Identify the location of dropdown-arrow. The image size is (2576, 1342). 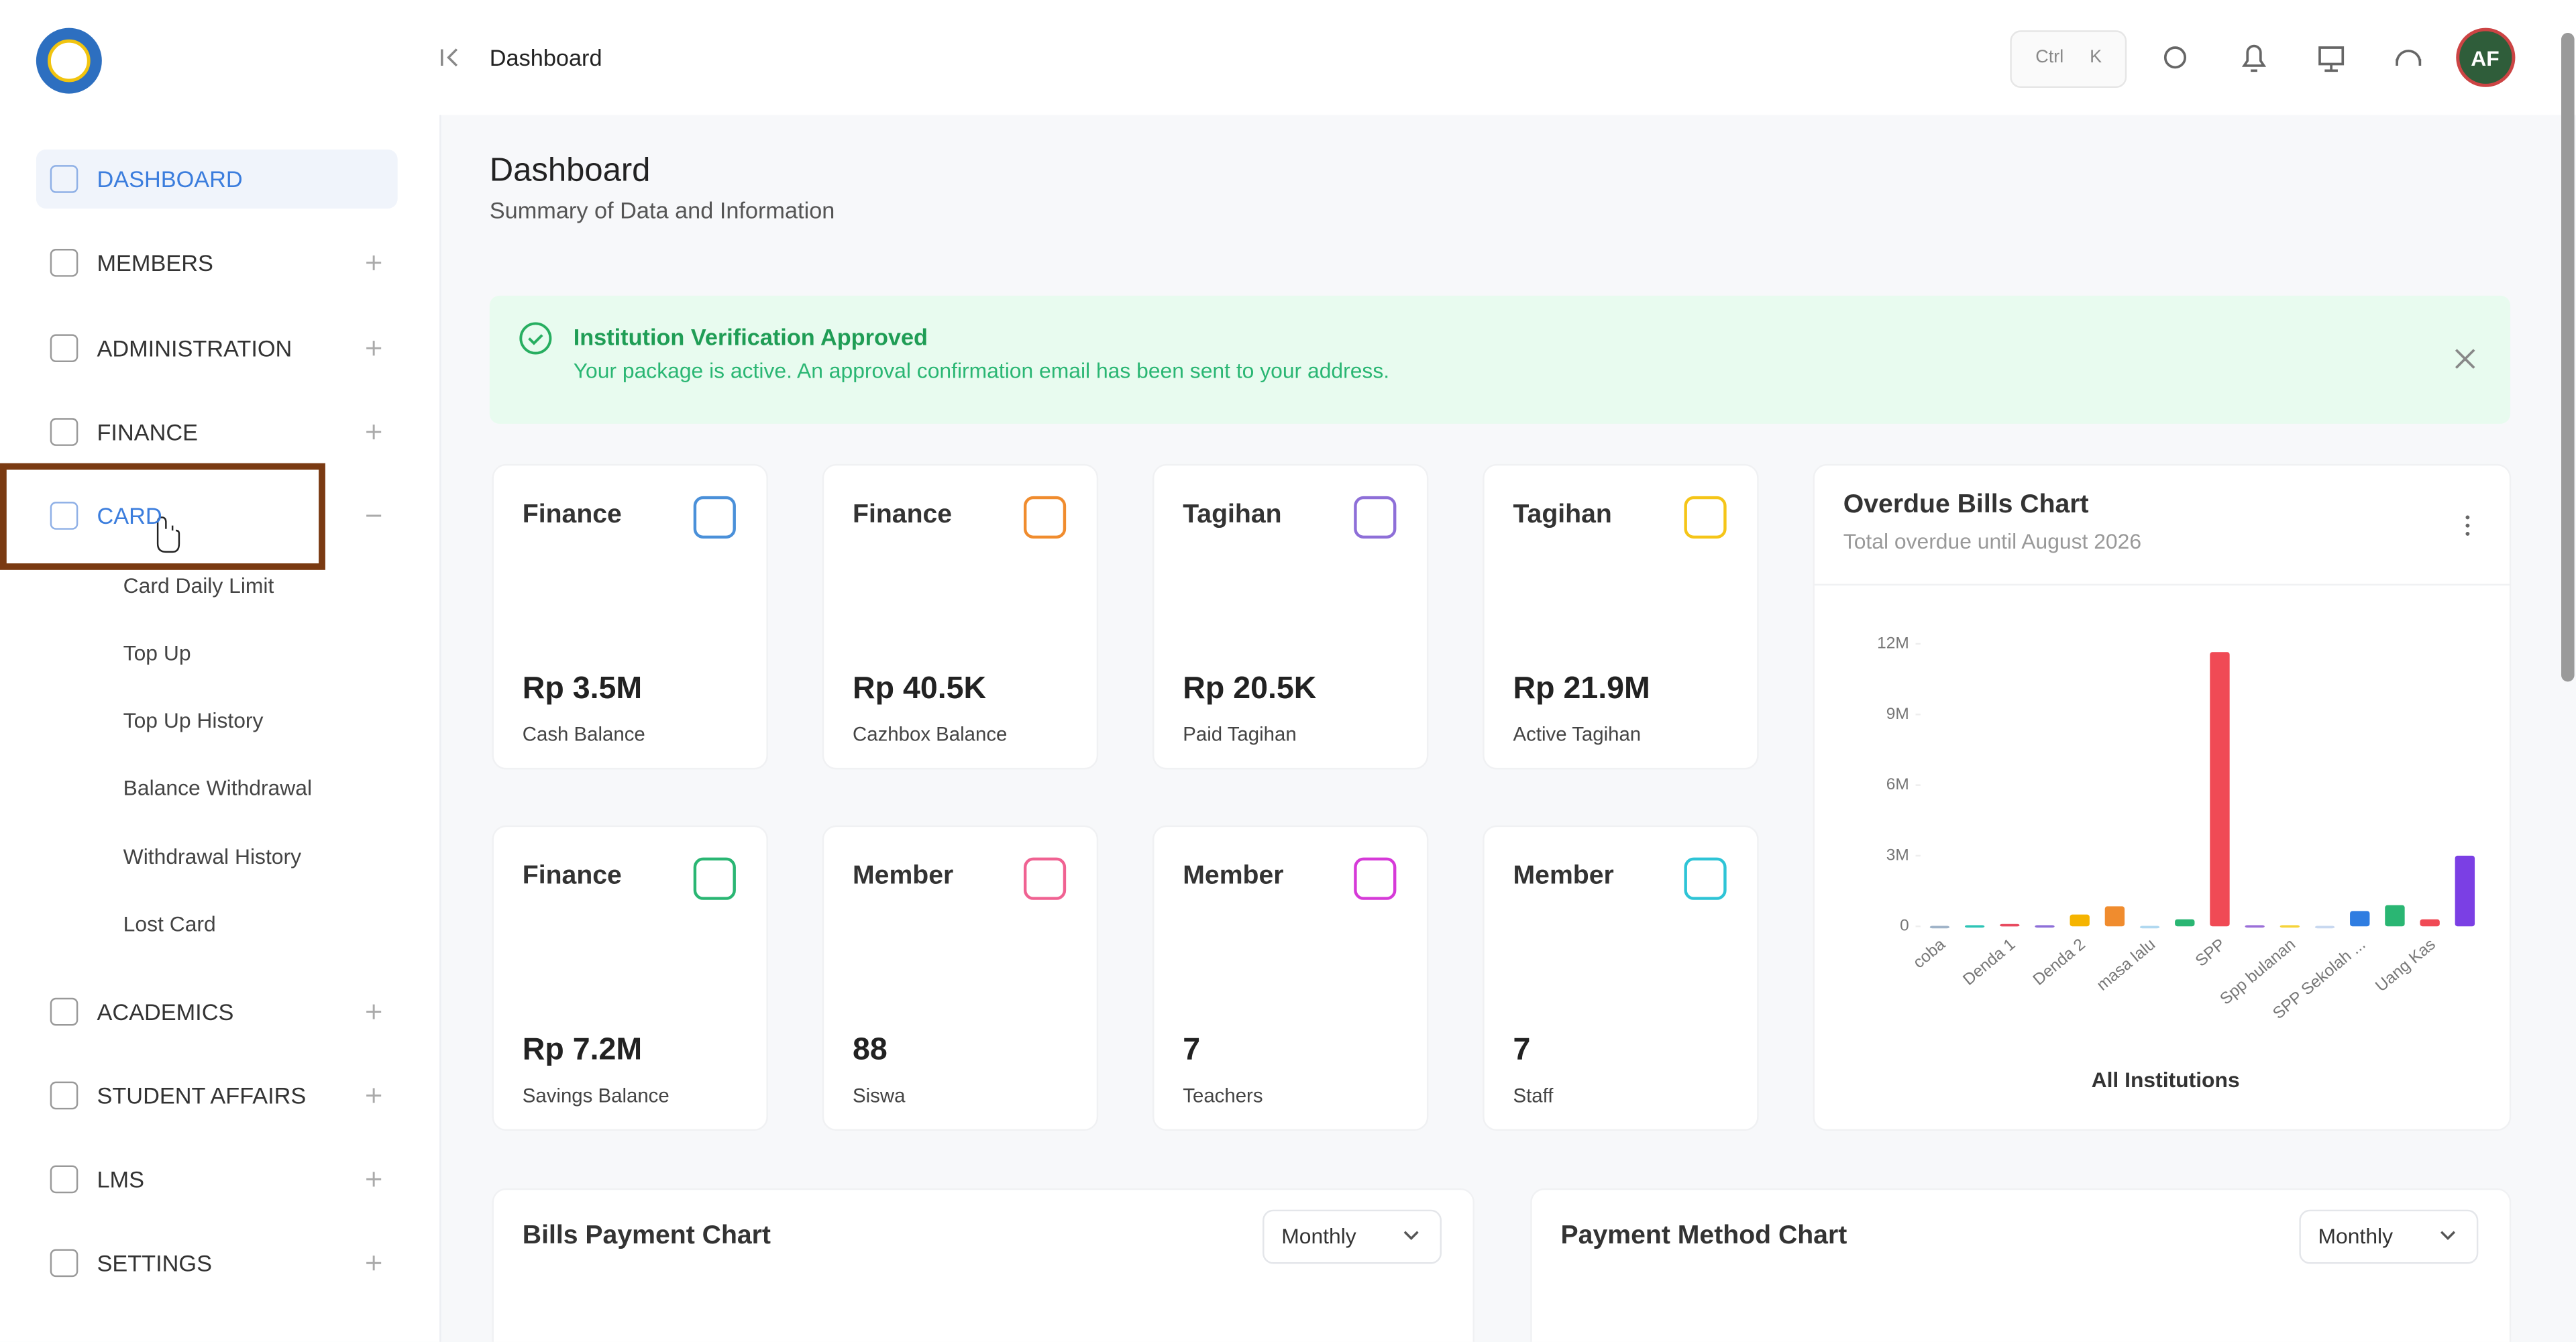
(1411, 1235).